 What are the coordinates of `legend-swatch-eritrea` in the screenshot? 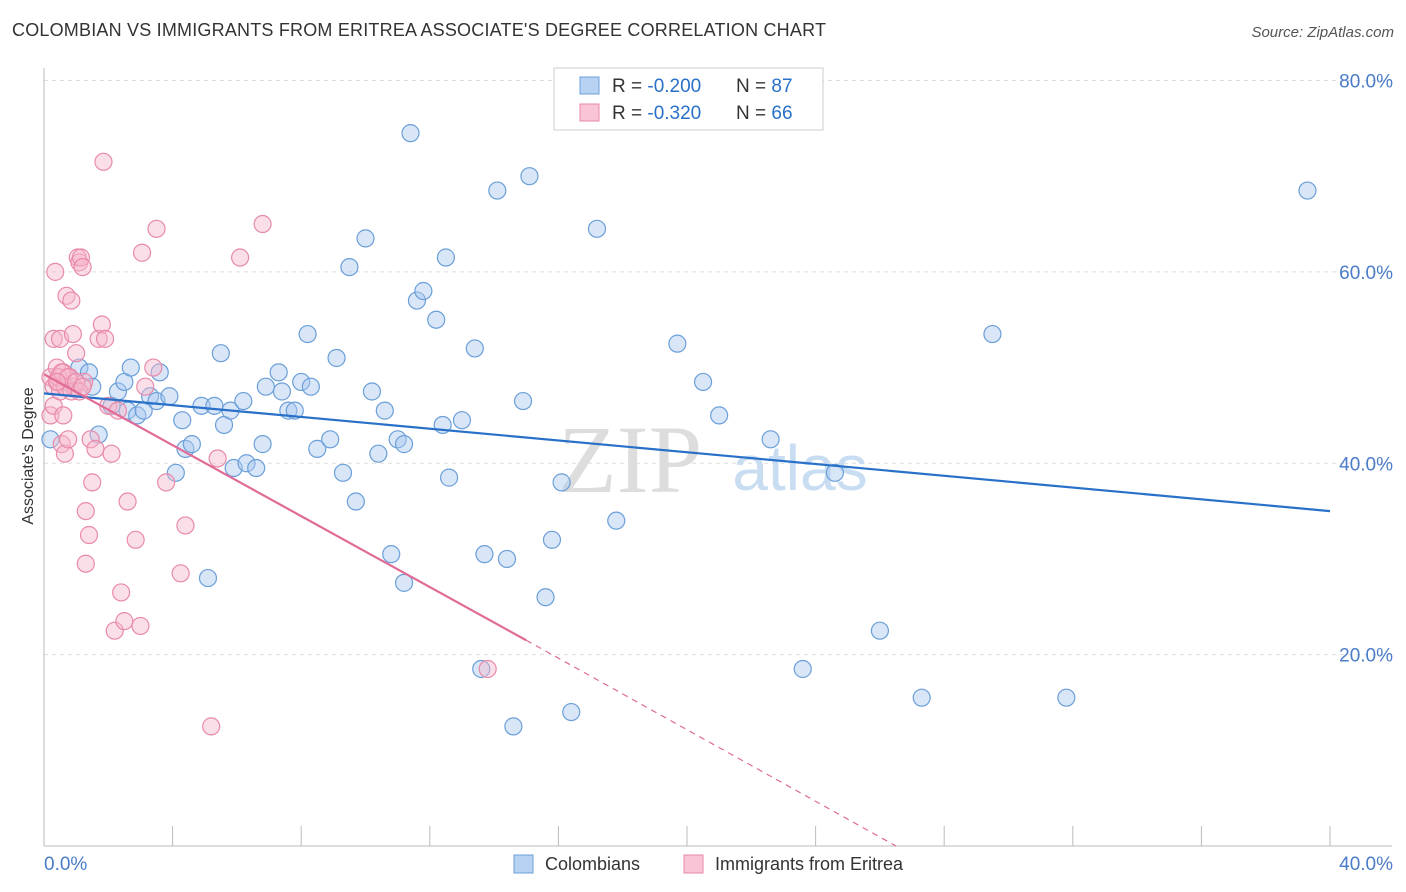 It's located at (589, 112).